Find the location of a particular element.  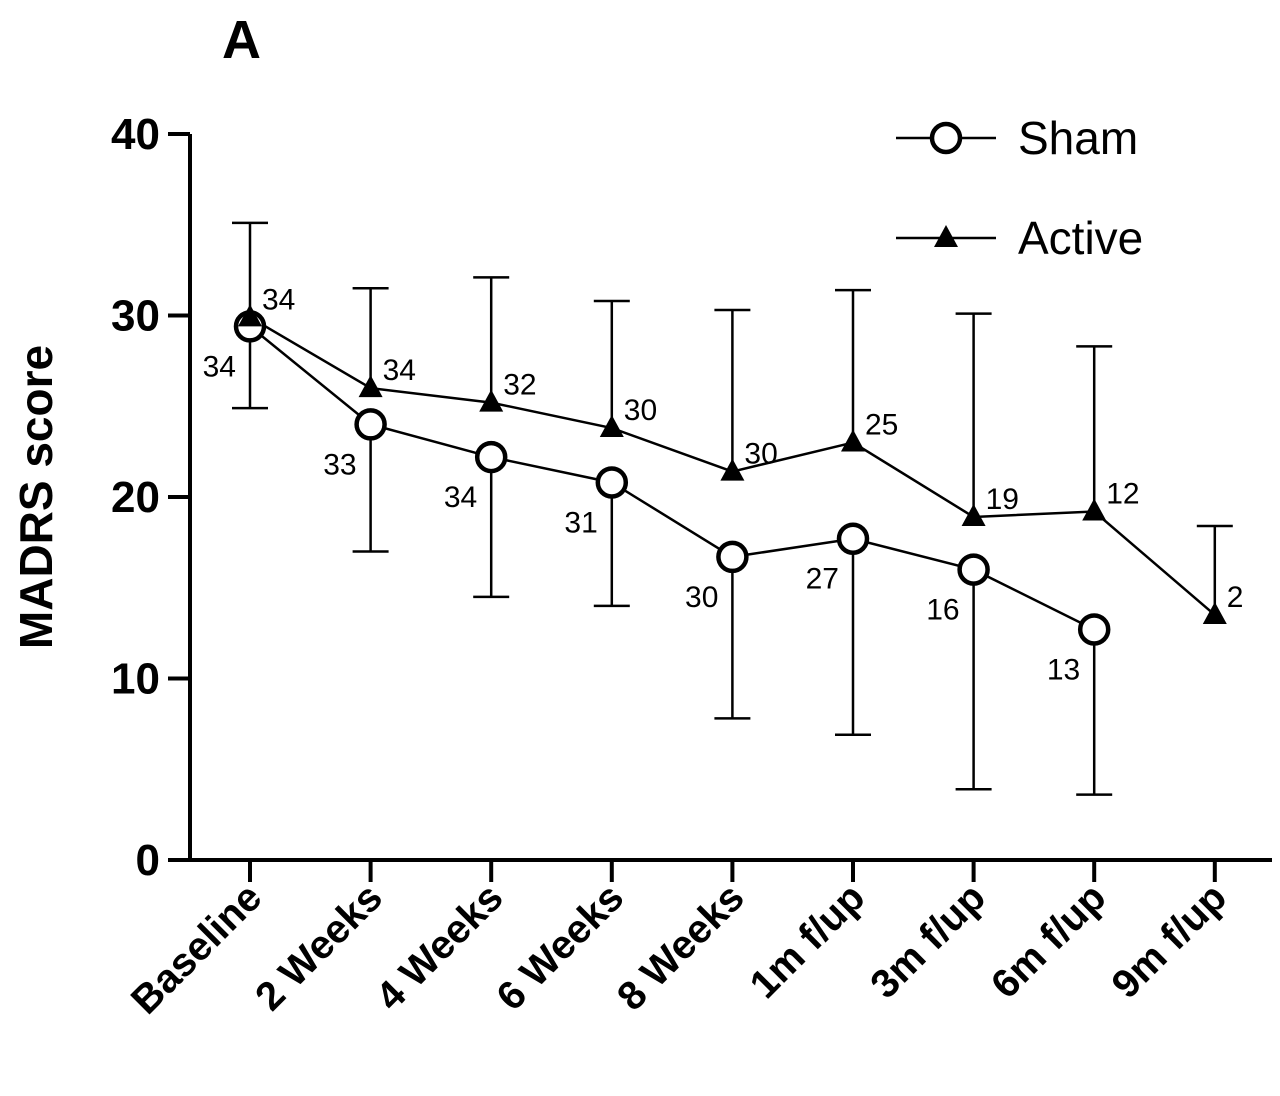

panel-label: A is located at coordinates (241, 40).